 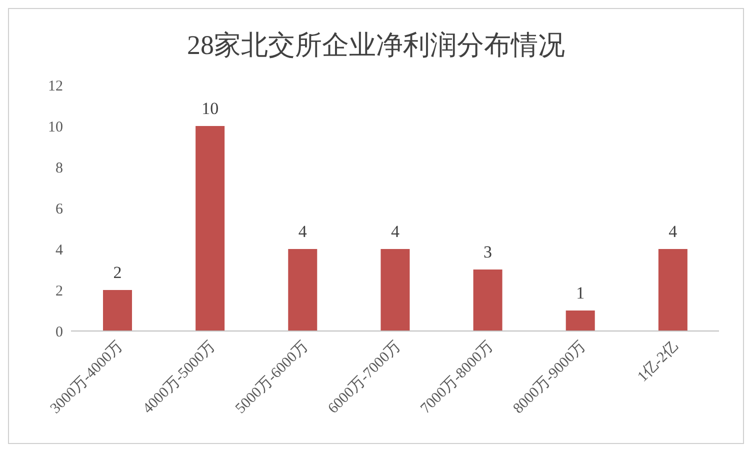 What do you see at coordinates (580, 293) in the screenshot?
I see `data-label: 1` at bounding box center [580, 293].